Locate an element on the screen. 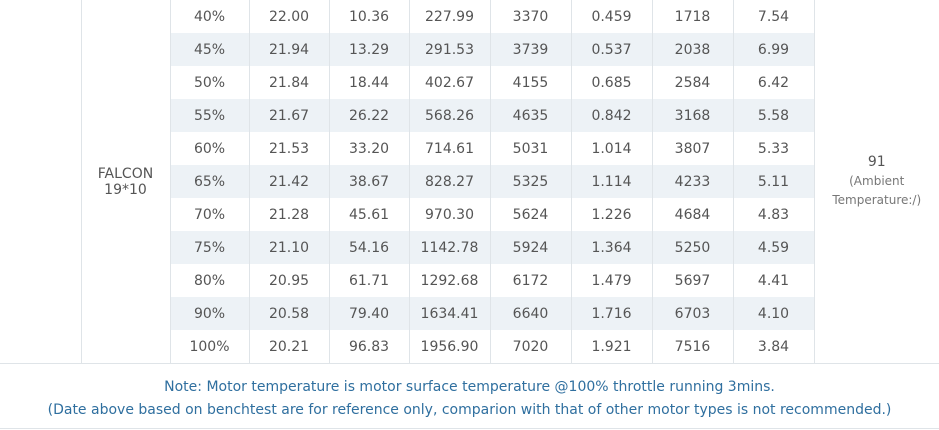 The width and height of the screenshot is (939, 430). throttle-cell: 40% is located at coordinates (209, 16).